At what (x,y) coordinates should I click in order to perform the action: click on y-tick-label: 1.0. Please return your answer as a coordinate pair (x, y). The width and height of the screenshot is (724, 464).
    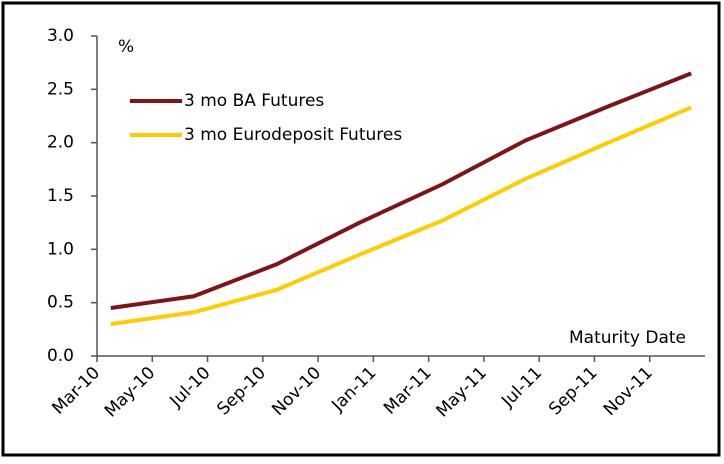
    Looking at the image, I should click on (60, 249).